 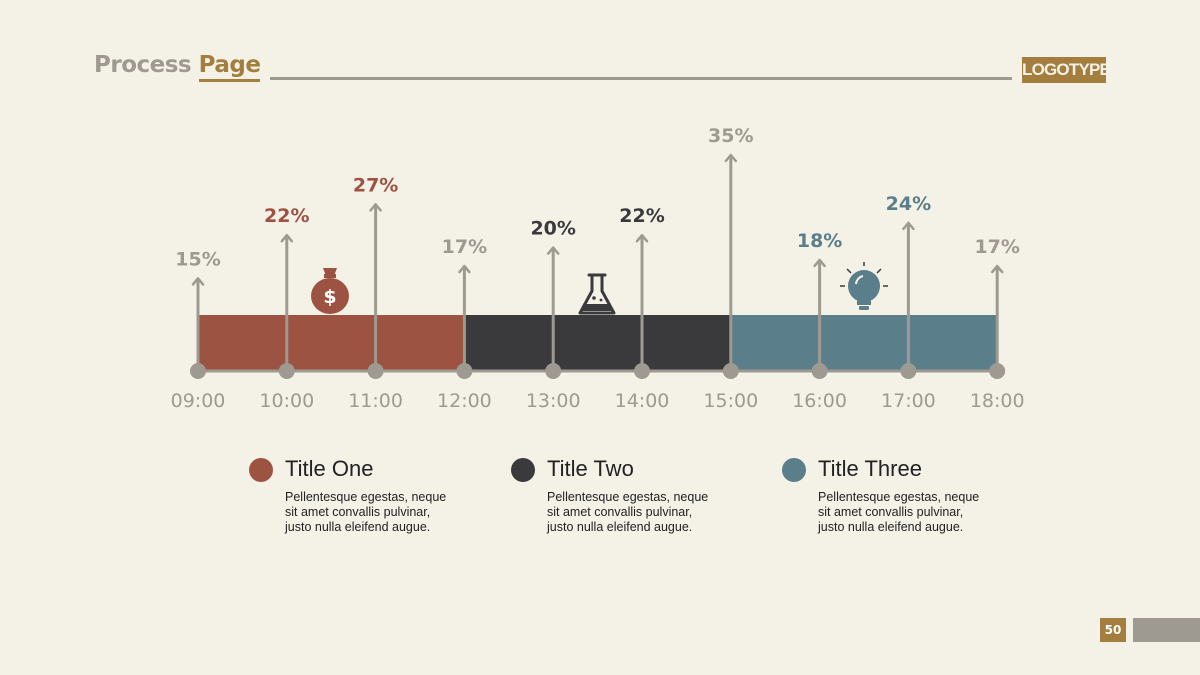 I want to click on value-label-4: 17%, so click(x=464, y=247).